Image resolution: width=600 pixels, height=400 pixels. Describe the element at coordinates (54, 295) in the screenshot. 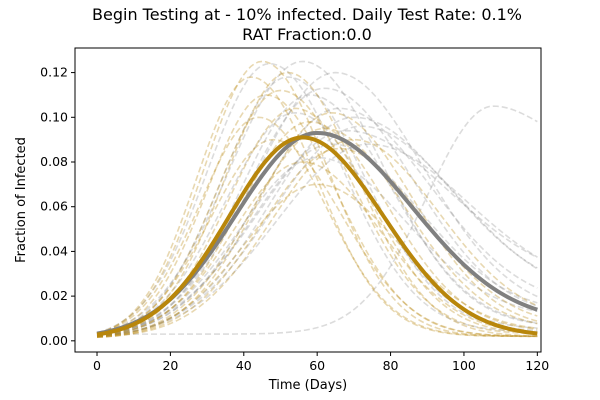

I see `y-tick-label: 0.02` at that location.